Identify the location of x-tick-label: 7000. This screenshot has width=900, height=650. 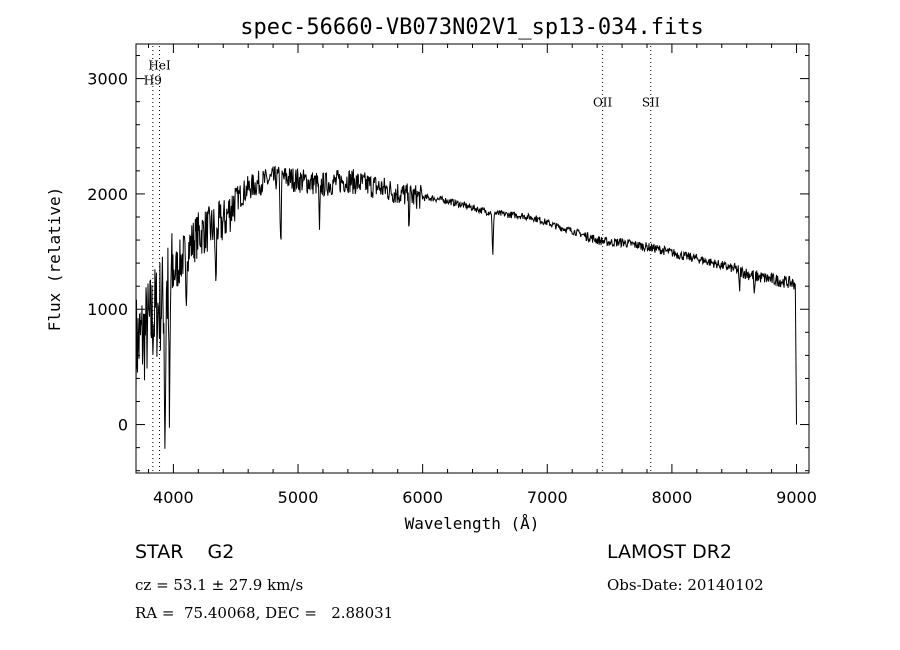
(547, 497).